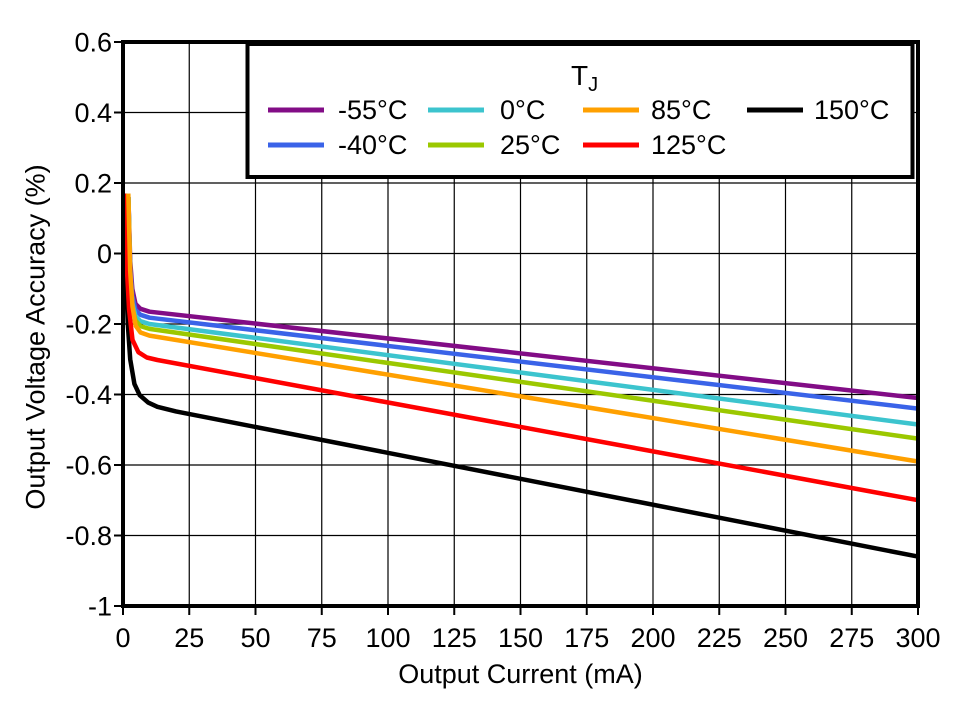 This screenshot has width=966, height=701. What do you see at coordinates (530, 145) in the screenshot?
I see `legend-label-25C: 25°C` at bounding box center [530, 145].